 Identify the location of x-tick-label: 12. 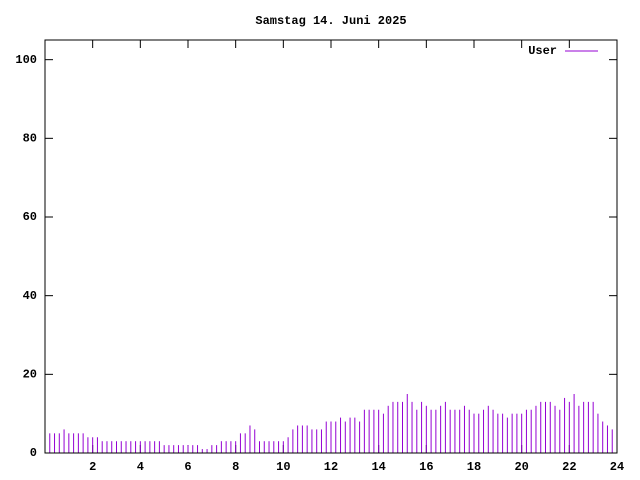
(331, 467).